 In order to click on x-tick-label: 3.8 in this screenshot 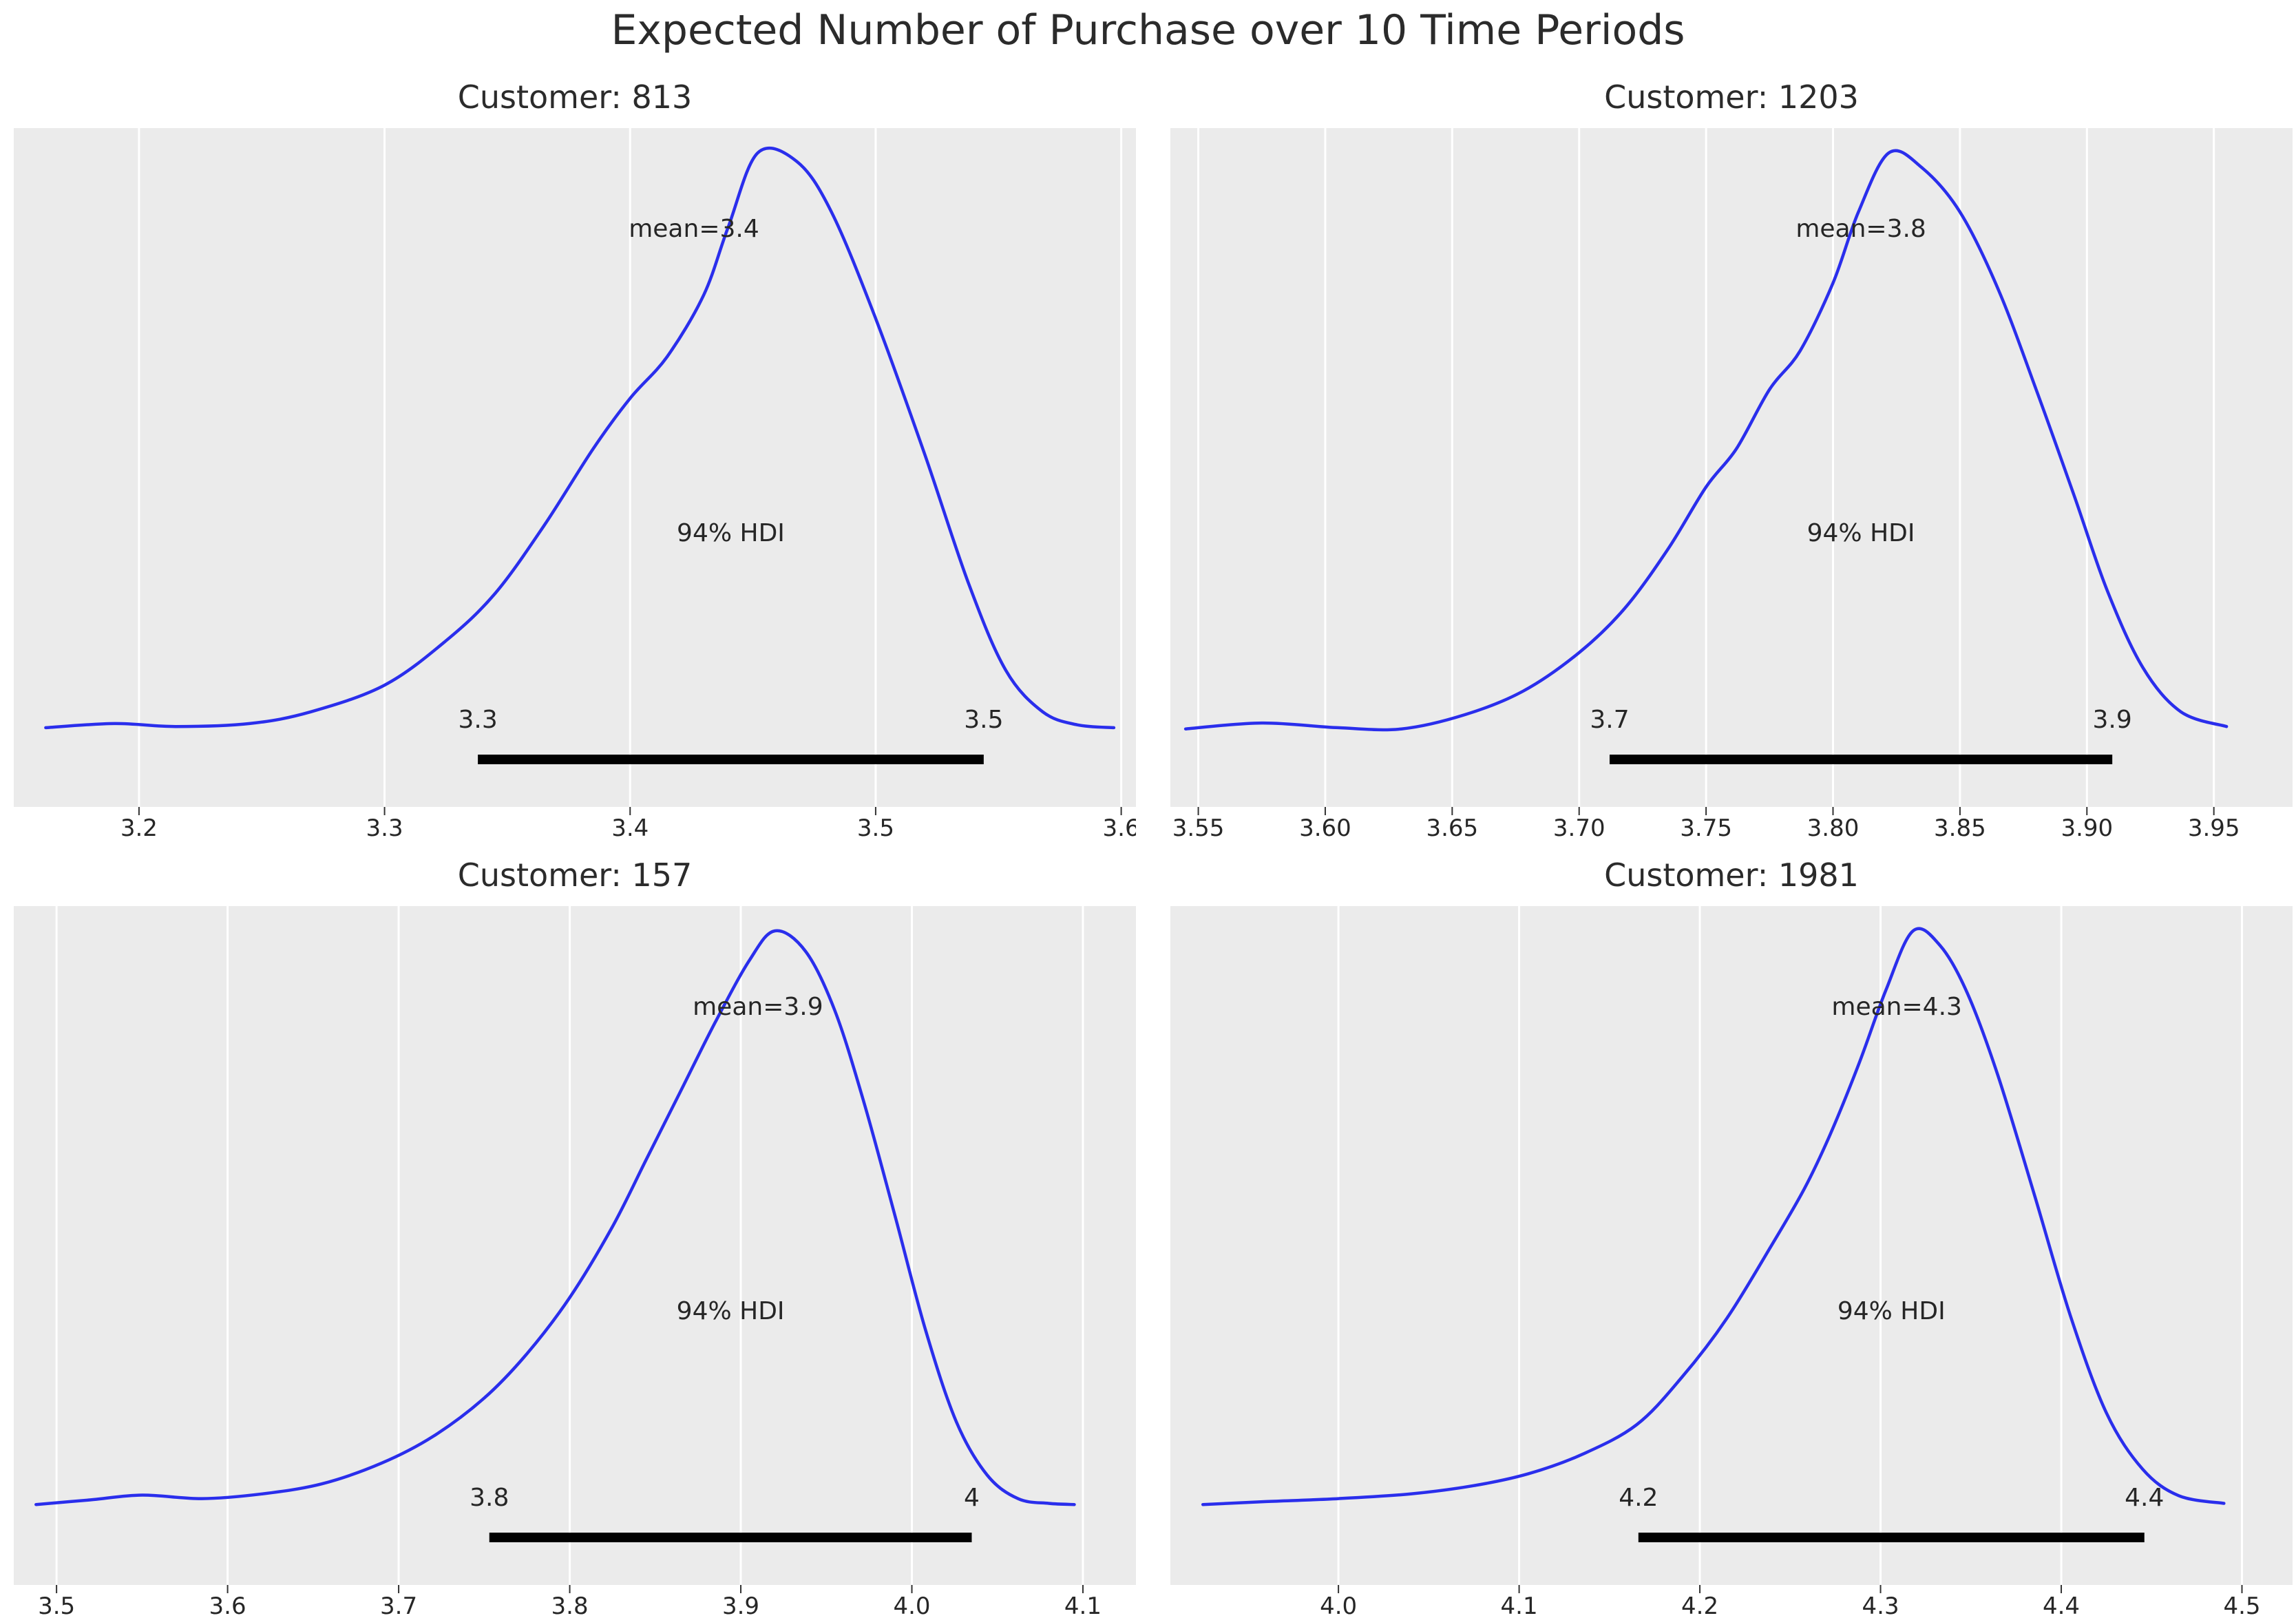, I will do `click(570, 1605)`.